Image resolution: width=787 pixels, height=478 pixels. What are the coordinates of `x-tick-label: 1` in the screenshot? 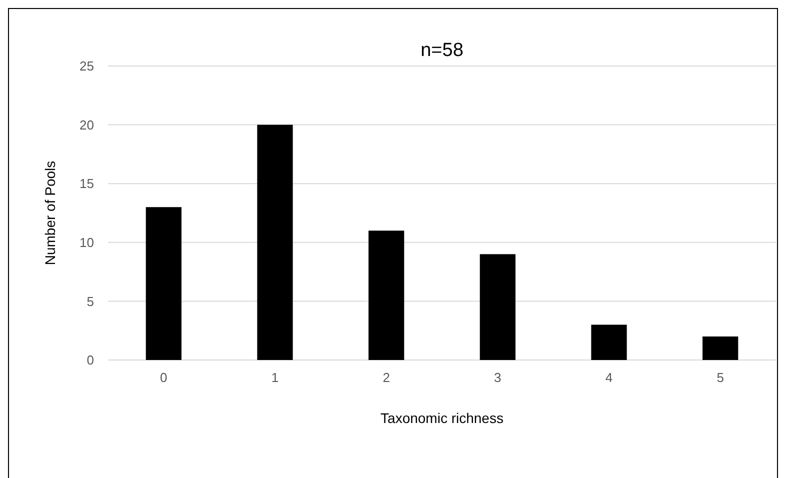 It's located at (275, 377).